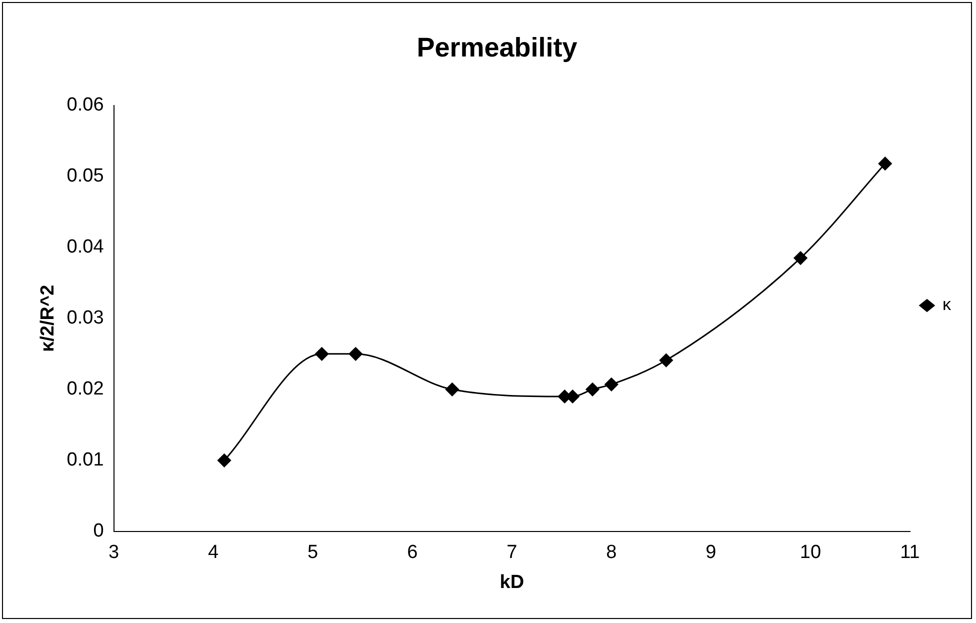 The height and width of the screenshot is (623, 976). I want to click on legend-label: κ, so click(947, 304).